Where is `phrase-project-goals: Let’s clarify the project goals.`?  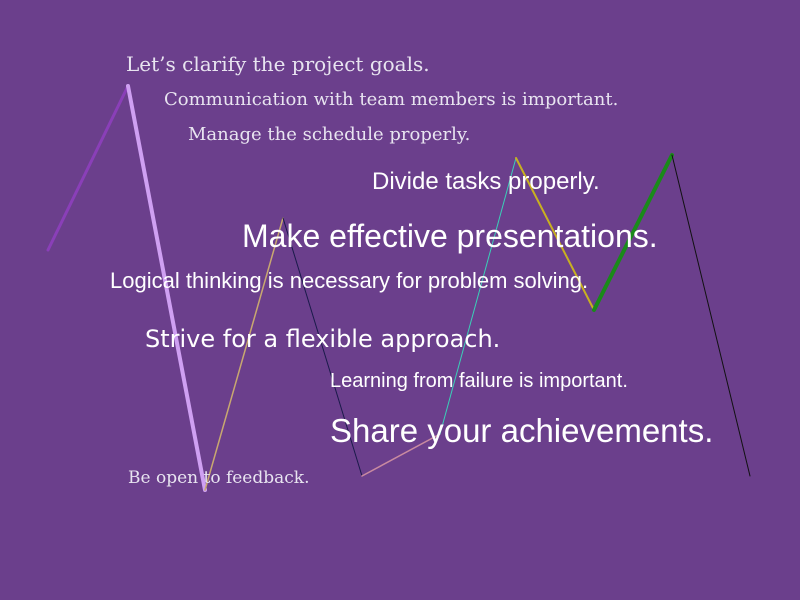
phrase-project-goals: Let’s clarify the project goals. is located at coordinates (278, 64).